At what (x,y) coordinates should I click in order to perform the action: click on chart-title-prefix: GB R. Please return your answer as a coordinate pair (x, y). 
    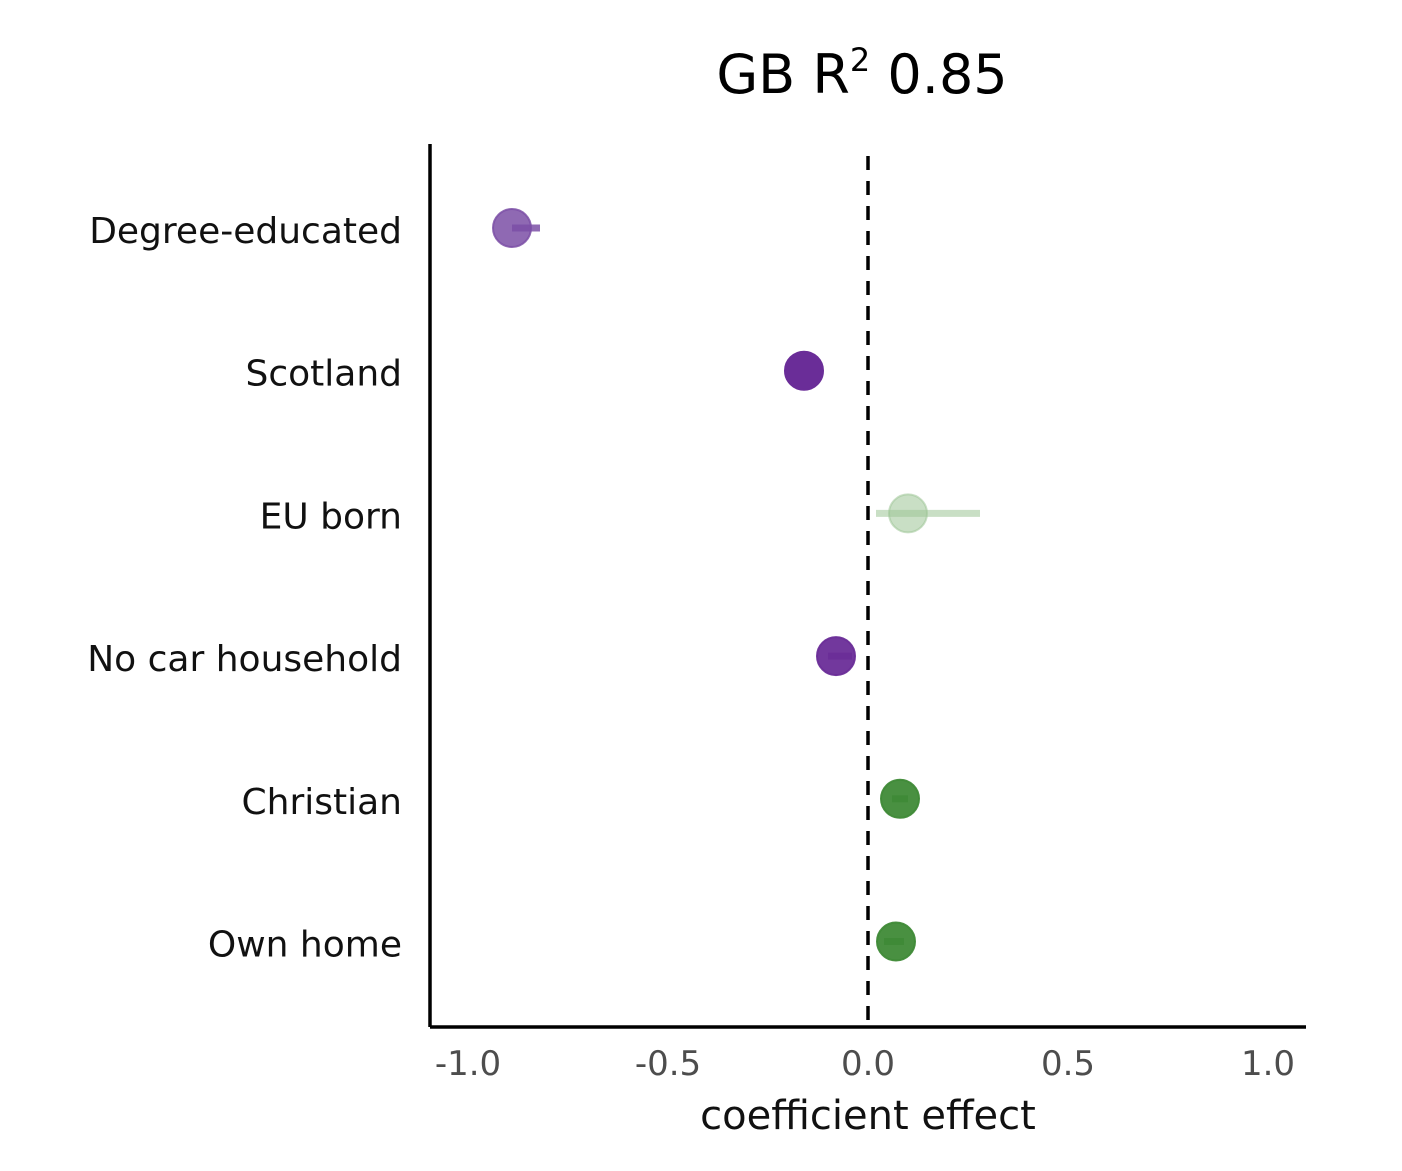
    Looking at the image, I should click on (783, 74).